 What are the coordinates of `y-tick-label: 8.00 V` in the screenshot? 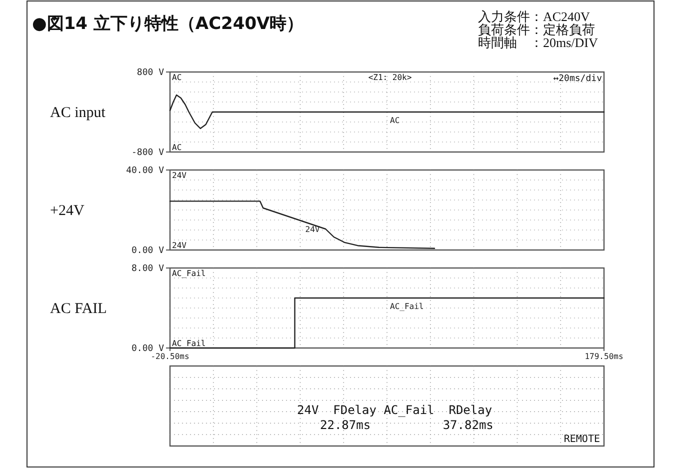 It's located at (148, 269).